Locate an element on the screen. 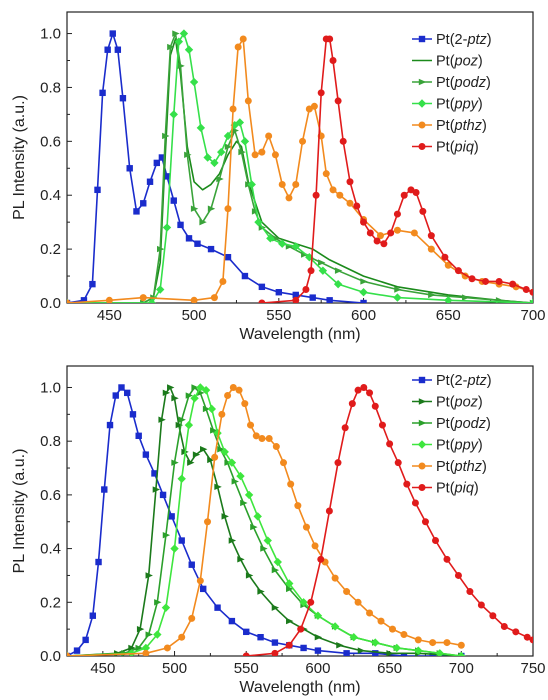  legend-label-part: ptz is located at coordinates (476, 381).